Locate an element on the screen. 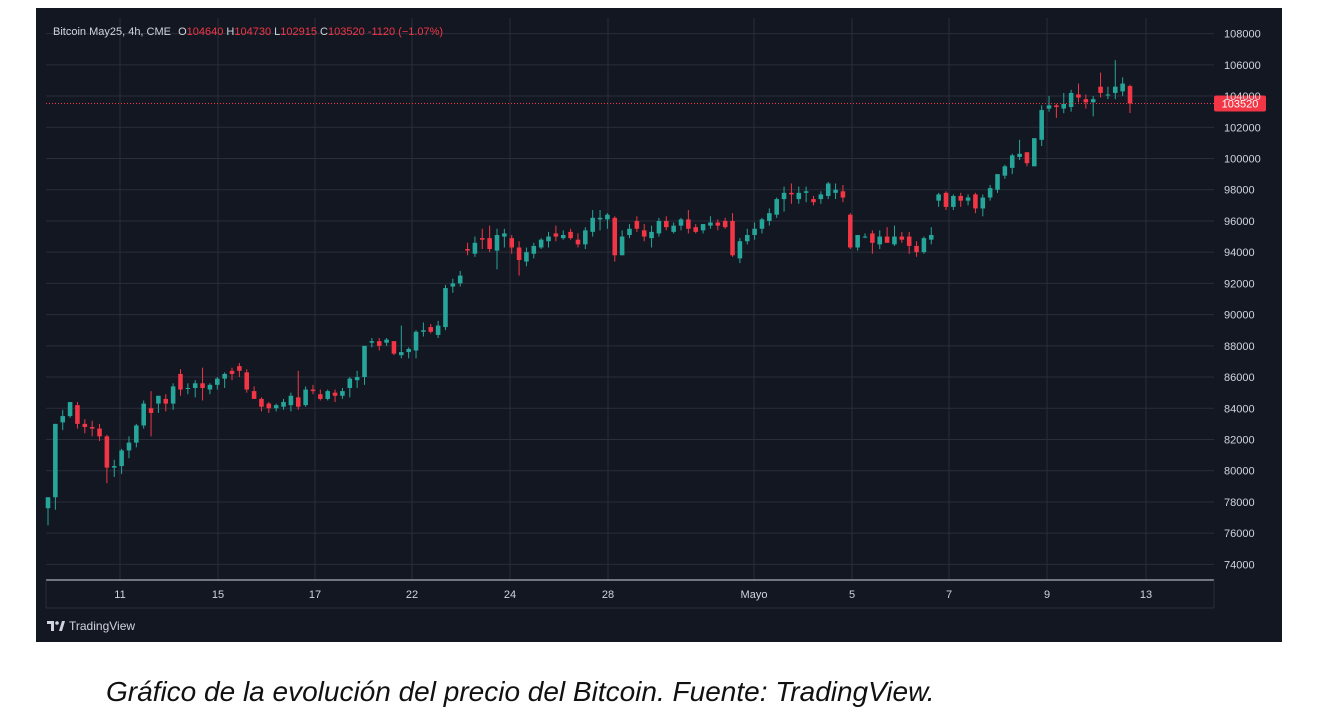  x-tick-label: 22 is located at coordinates (412, 595).